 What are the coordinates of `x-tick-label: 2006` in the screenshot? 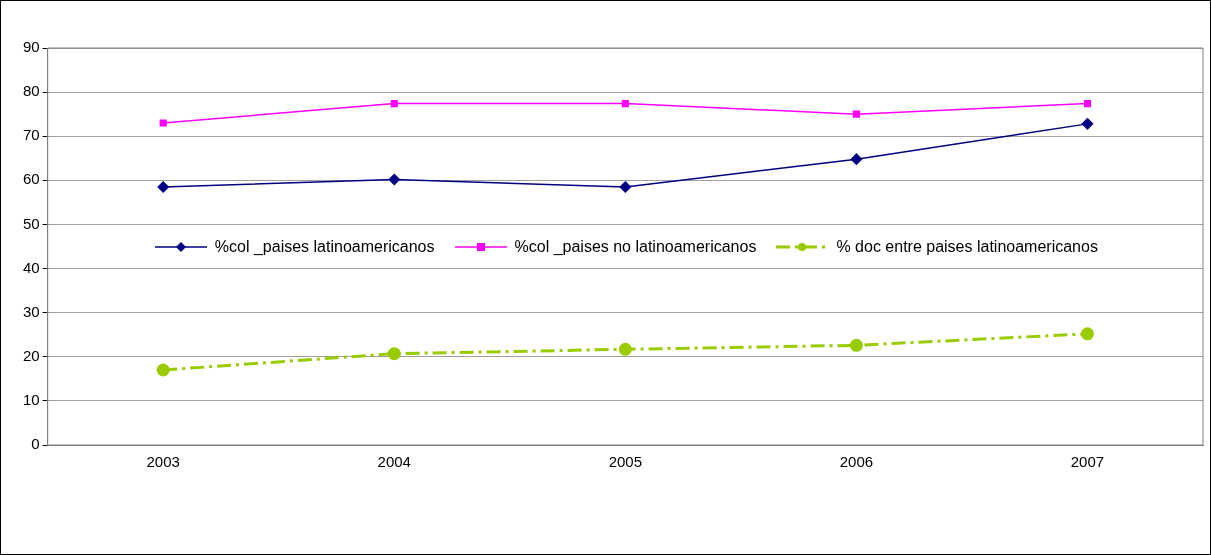 It's located at (856, 462).